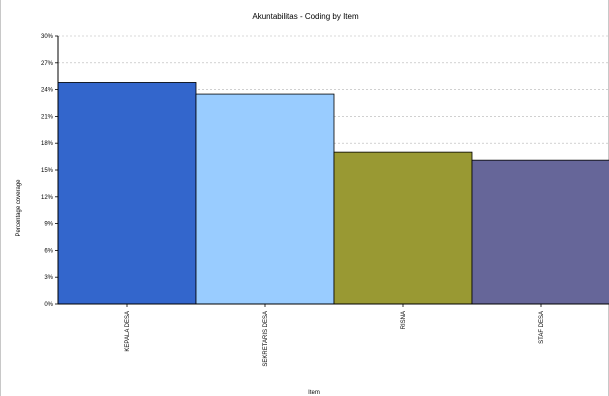  What do you see at coordinates (403, 228) in the screenshot?
I see `bar-risna` at bounding box center [403, 228].